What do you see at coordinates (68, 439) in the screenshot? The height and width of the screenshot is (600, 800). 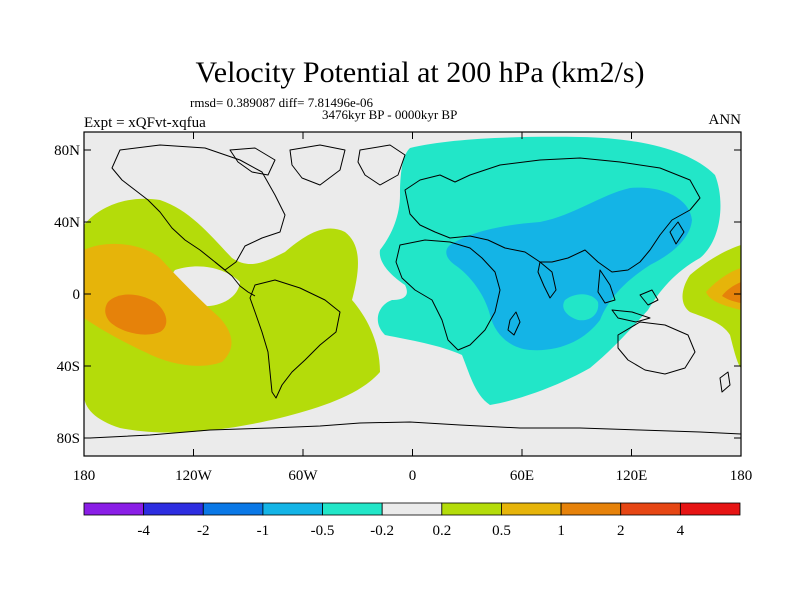 I see `lat-tick-label: 80S` at bounding box center [68, 439].